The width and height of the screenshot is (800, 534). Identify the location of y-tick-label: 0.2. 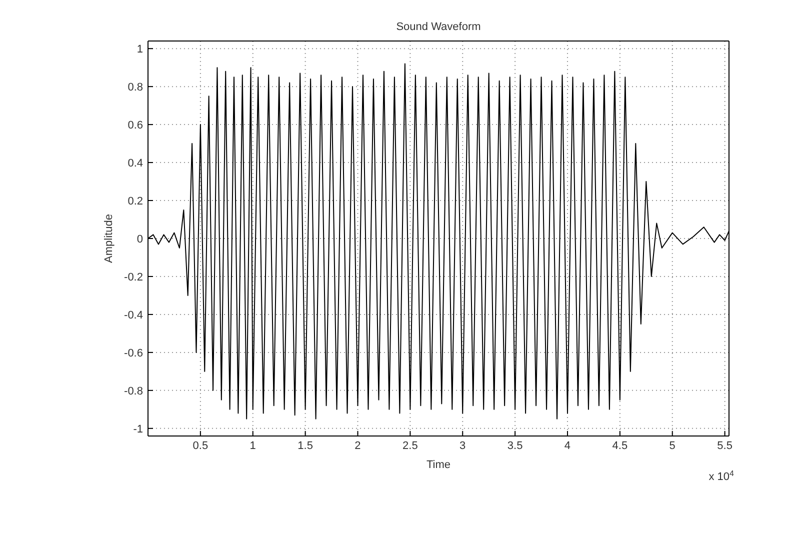
(135, 201).